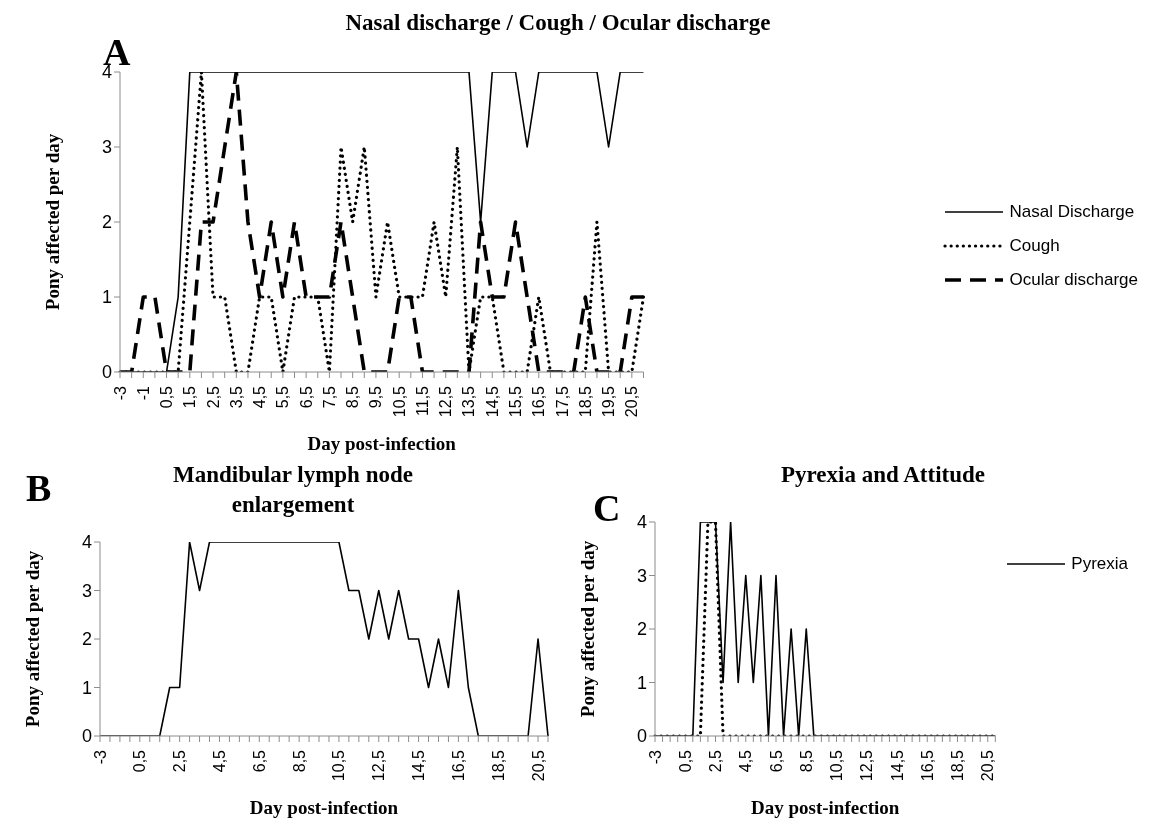  What do you see at coordinates (190, 397) in the screenshot?
I see `x-tick-label: 1,5` at bounding box center [190, 397].